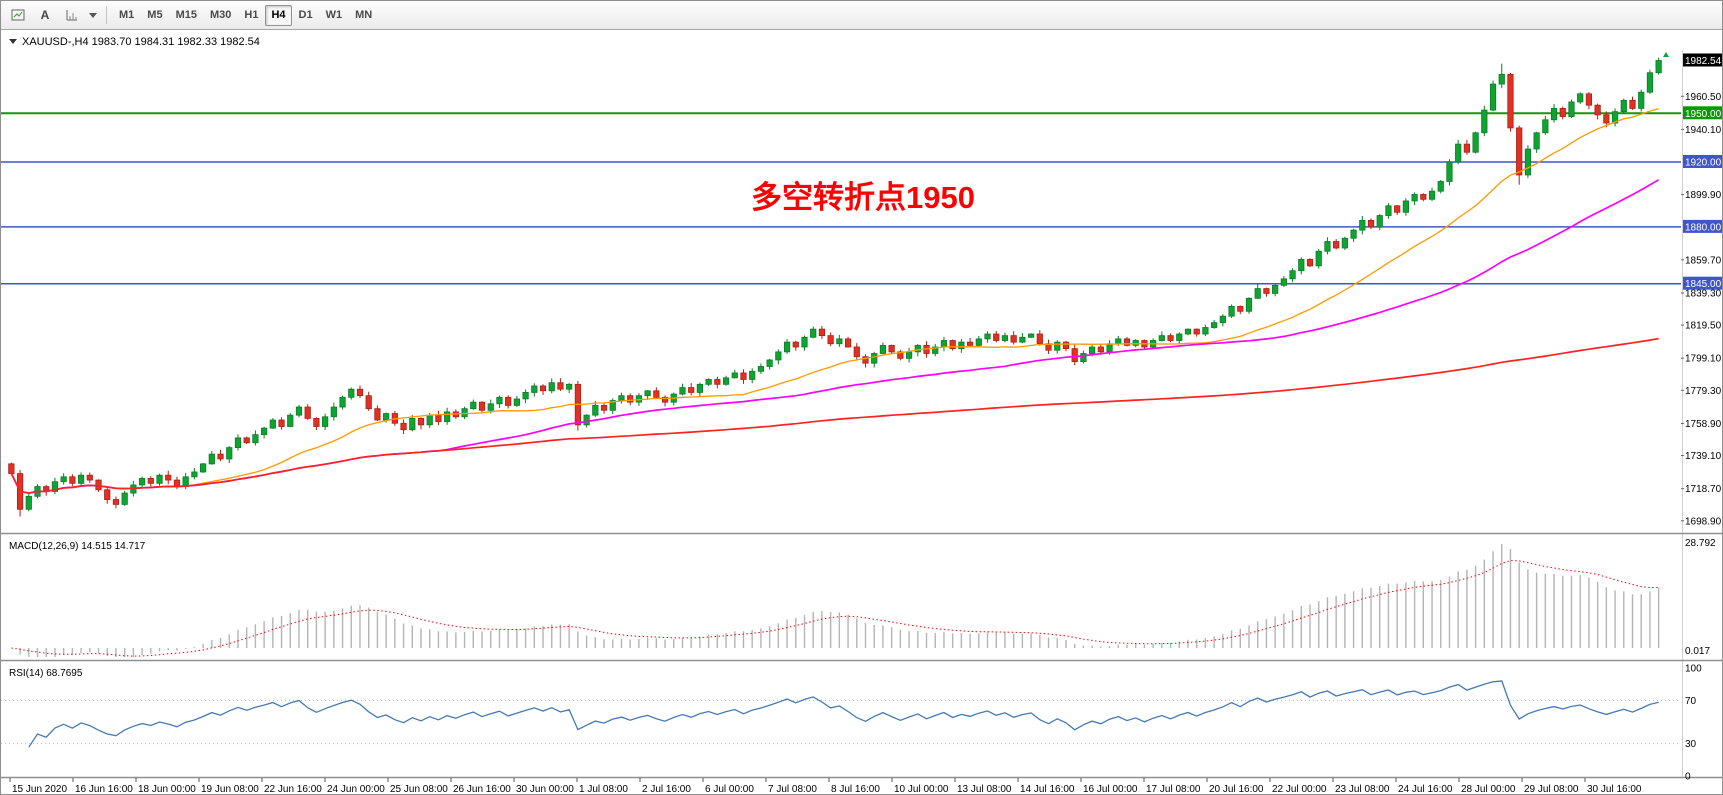 The image size is (1723, 795). What do you see at coordinates (18, 15) in the screenshot?
I see `chart-window-icon` at bounding box center [18, 15].